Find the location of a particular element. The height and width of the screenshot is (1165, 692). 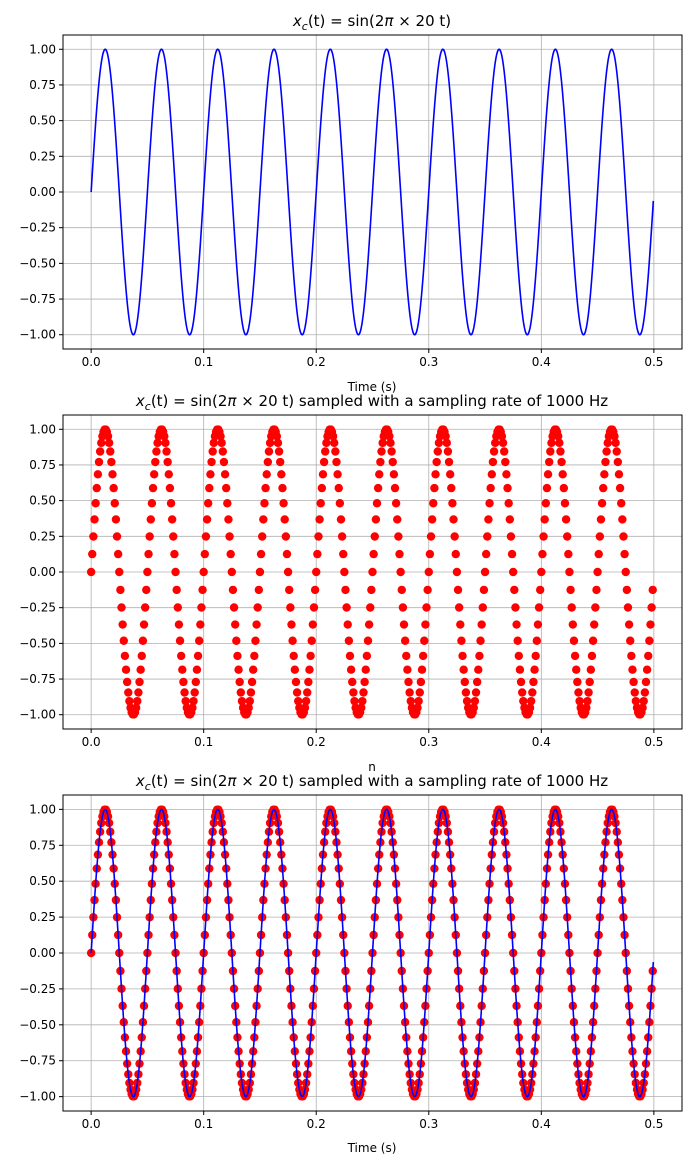

y-tick-label: 0.75 is located at coordinates (42, 85).